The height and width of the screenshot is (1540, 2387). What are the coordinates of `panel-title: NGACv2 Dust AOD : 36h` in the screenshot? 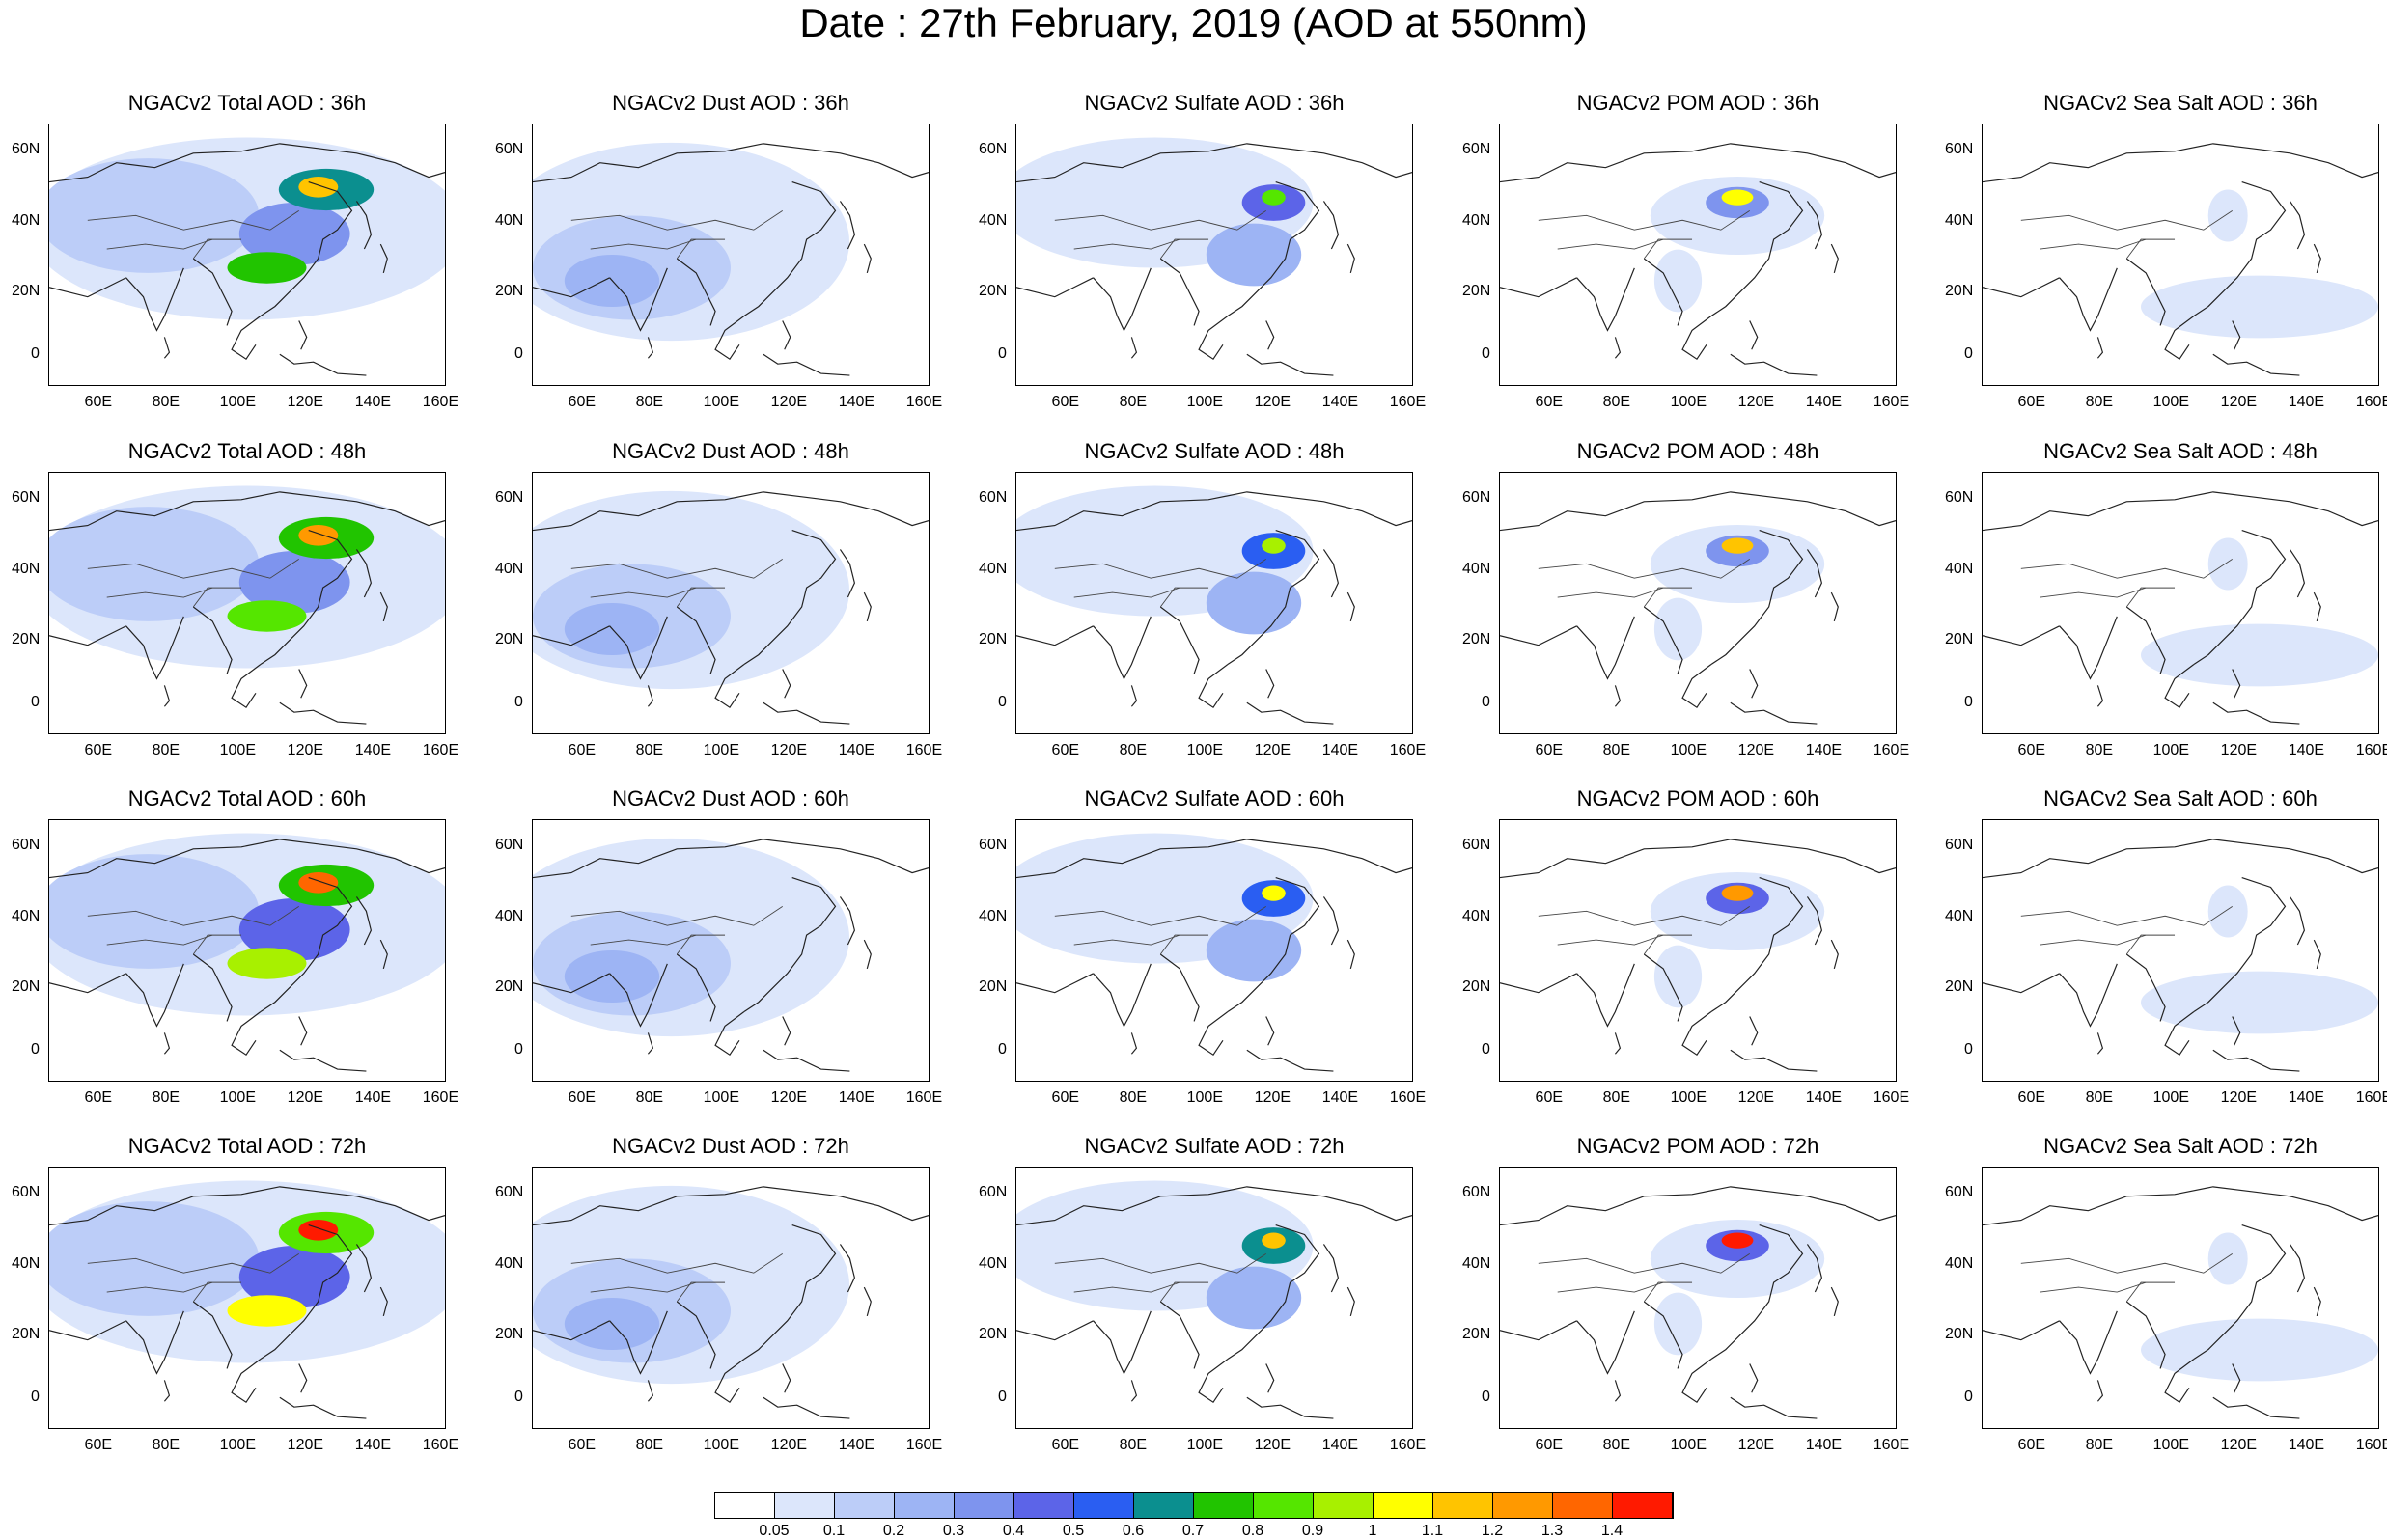 It's located at (730, 103).